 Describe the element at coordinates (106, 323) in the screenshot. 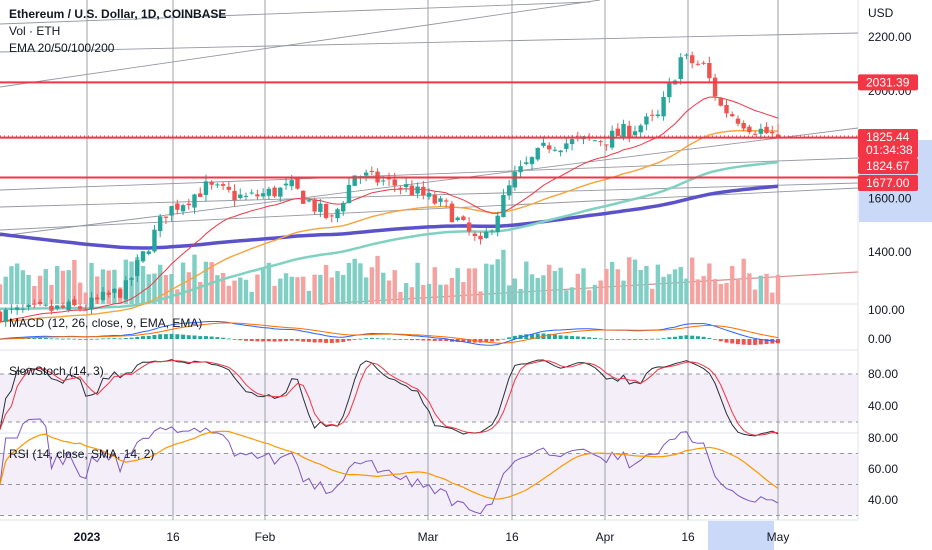

I see `macd-label: MACD (12, 26, close, 9, EMA, EMA)` at that location.